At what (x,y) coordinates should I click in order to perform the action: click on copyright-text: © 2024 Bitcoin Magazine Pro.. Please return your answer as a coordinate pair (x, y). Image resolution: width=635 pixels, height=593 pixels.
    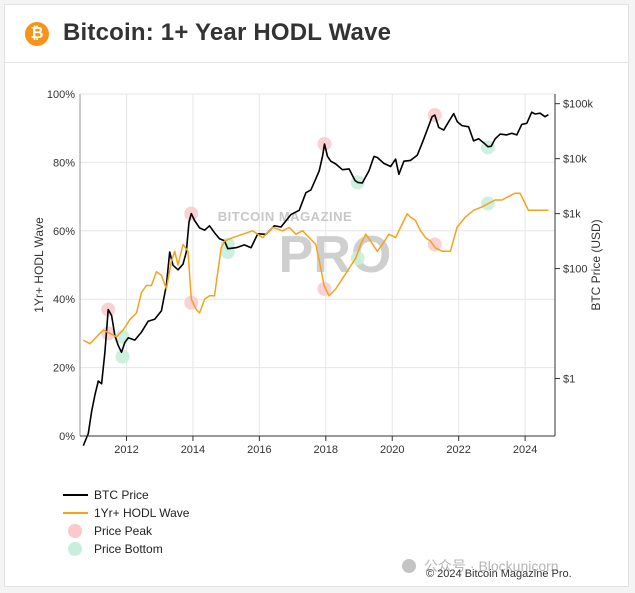
    Looking at the image, I should click on (499, 574).